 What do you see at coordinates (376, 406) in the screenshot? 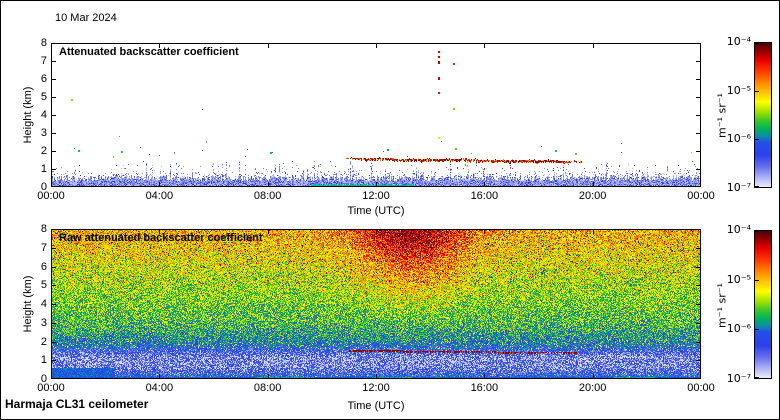
I see `x-axis-label-bottom: Time (UTC)` at bounding box center [376, 406].